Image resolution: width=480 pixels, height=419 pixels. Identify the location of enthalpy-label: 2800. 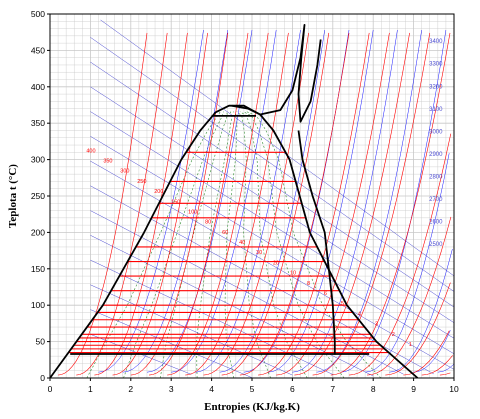
(436, 178).